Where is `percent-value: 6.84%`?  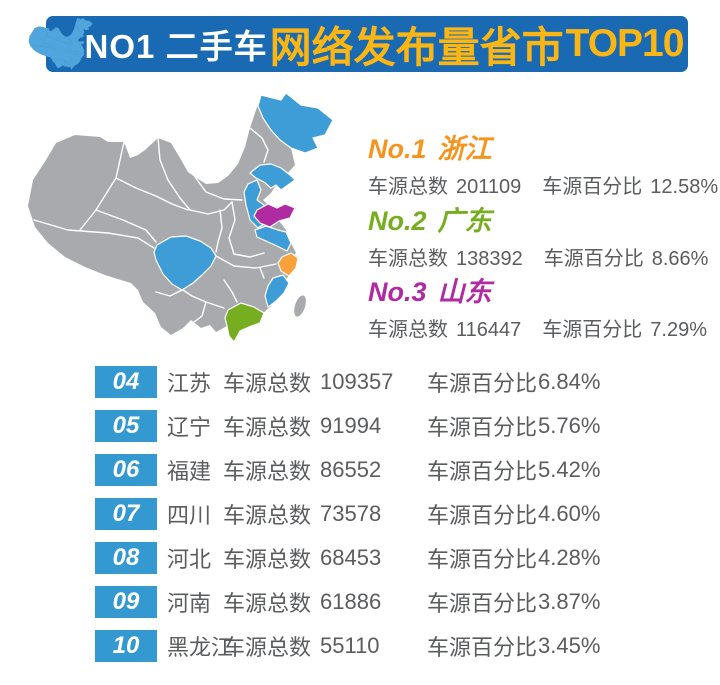 percent-value: 6.84% is located at coordinates (569, 381).